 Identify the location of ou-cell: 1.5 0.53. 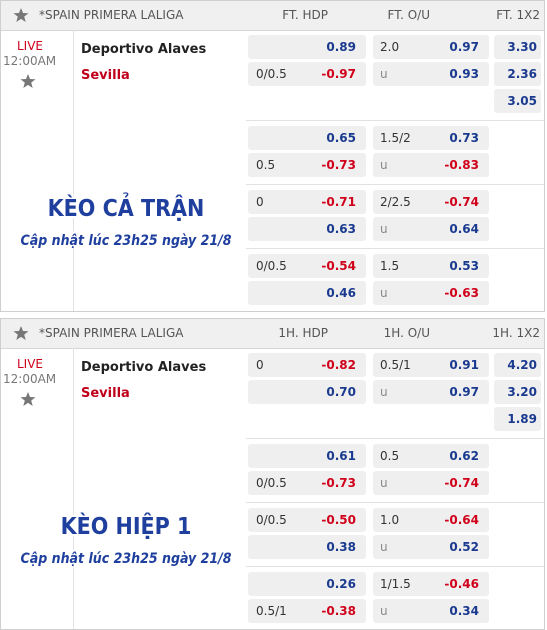
(431, 266).